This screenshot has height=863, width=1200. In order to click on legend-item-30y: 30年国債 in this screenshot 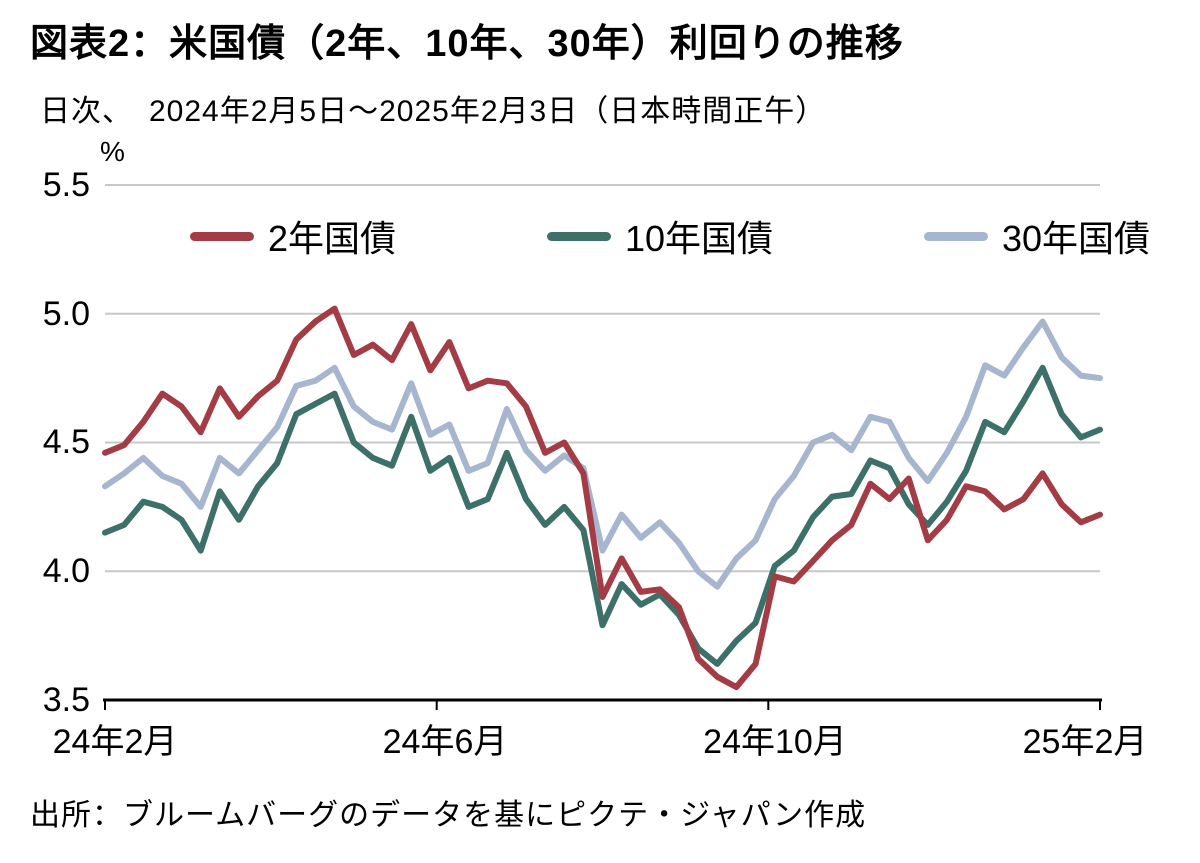, I will do `click(1036, 236)`.